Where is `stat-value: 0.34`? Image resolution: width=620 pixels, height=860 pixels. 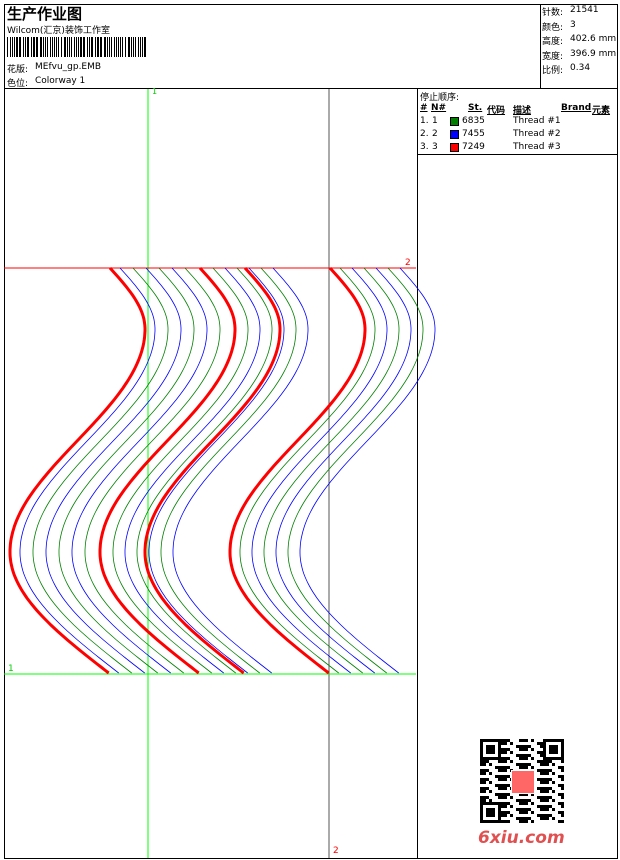 stat-value: 0.34 is located at coordinates (580, 68).